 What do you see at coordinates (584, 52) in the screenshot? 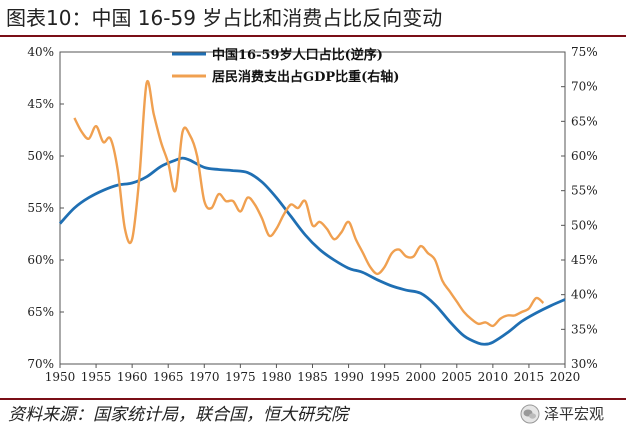
I see `right-tick-label: 75%` at bounding box center [584, 52].